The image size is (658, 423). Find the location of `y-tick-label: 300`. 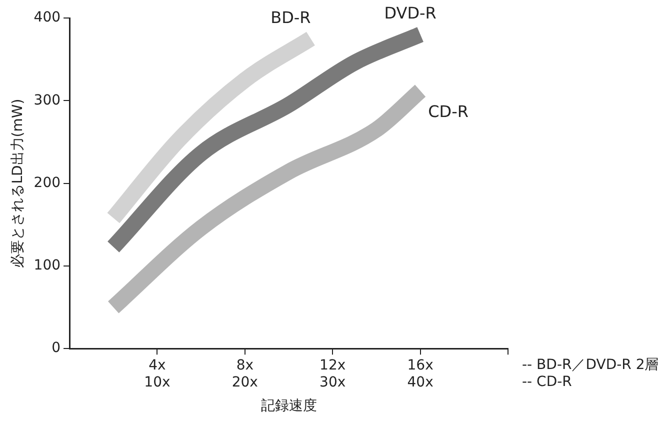

y-tick-label: 300 is located at coordinates (47, 100).